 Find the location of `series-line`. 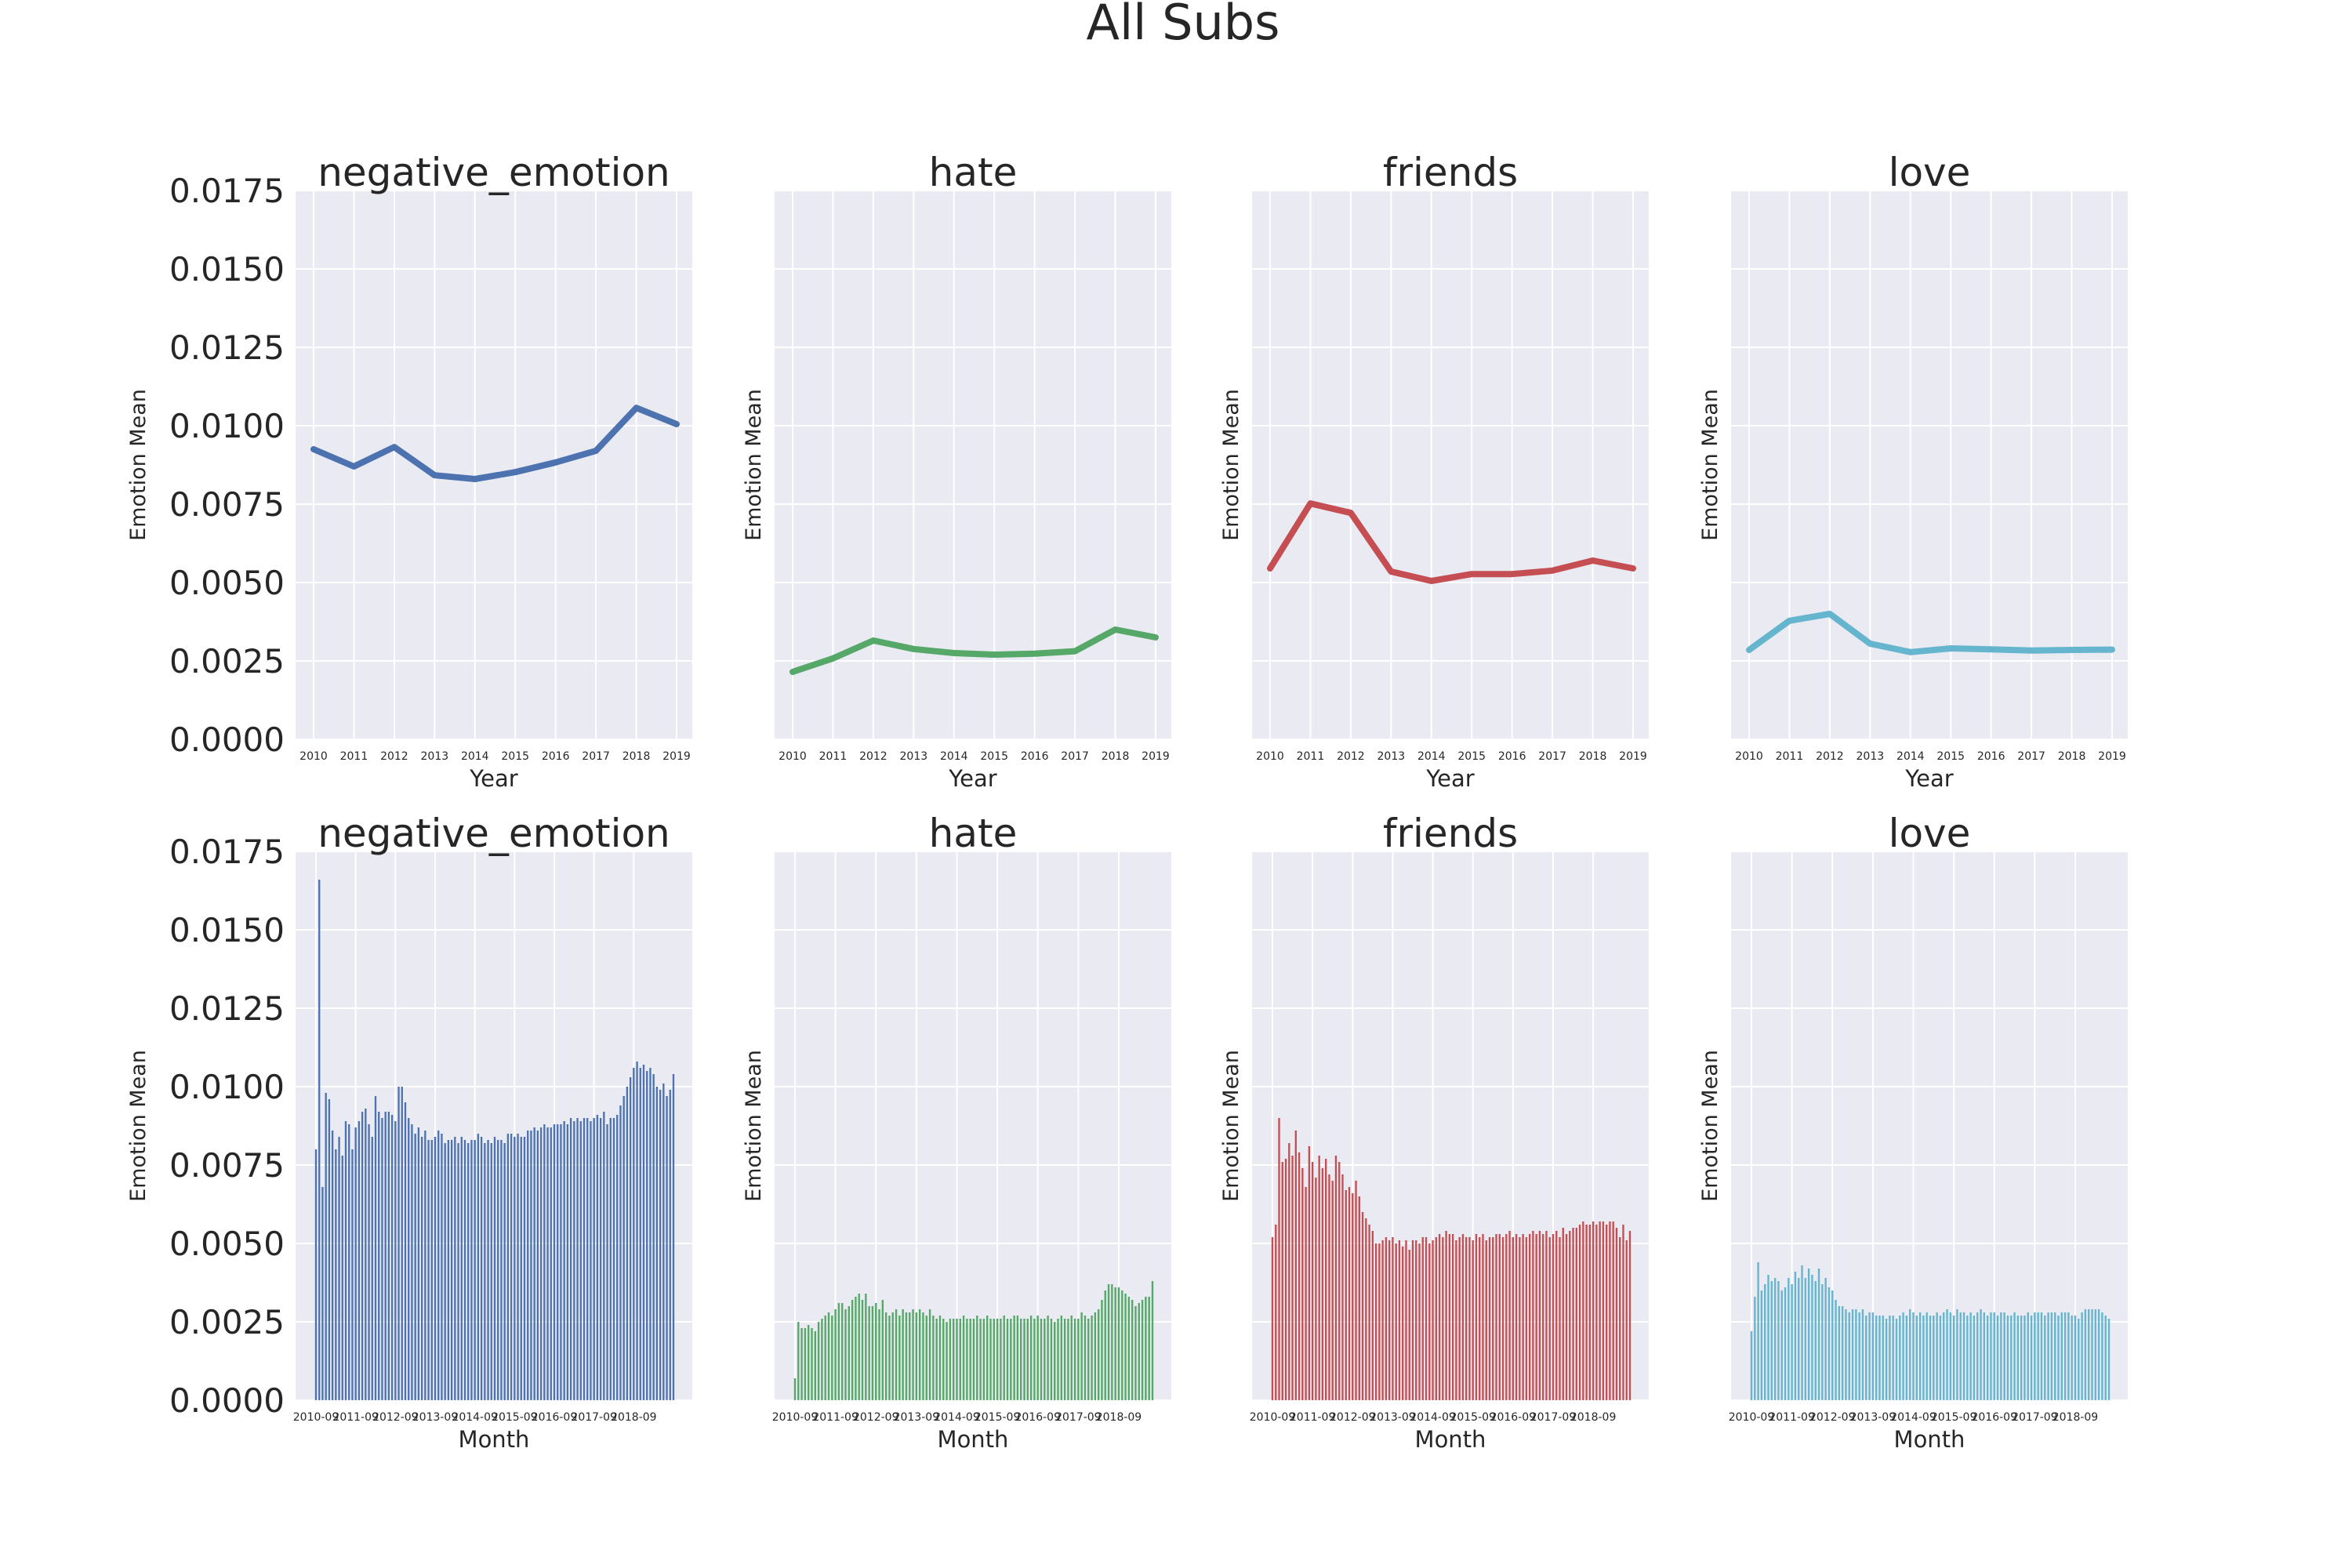

series-line is located at coordinates (1451, 542).